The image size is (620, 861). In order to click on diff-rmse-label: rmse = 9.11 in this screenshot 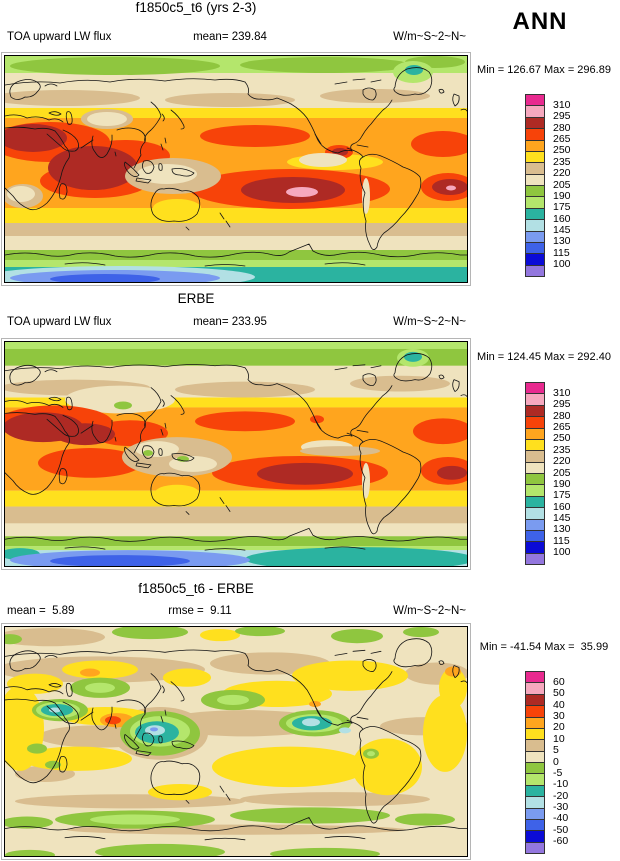, I will do `click(200, 611)`.